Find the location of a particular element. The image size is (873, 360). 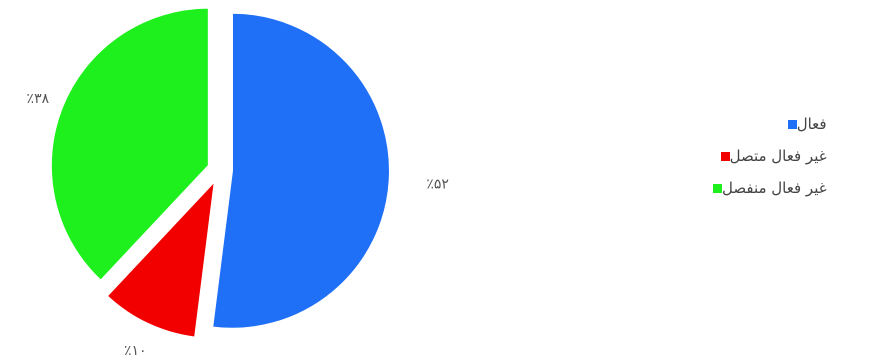

legend-swatch-active is located at coordinates (792, 124).